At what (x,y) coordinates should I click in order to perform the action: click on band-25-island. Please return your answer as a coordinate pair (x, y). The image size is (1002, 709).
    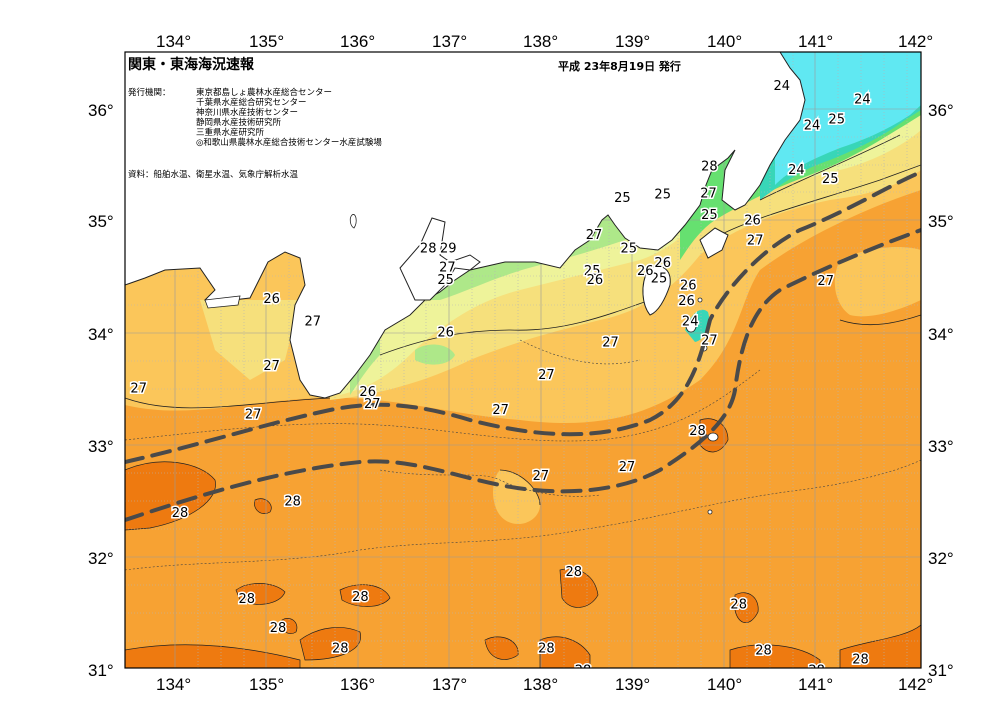
    Looking at the image, I should click on (435, 354).